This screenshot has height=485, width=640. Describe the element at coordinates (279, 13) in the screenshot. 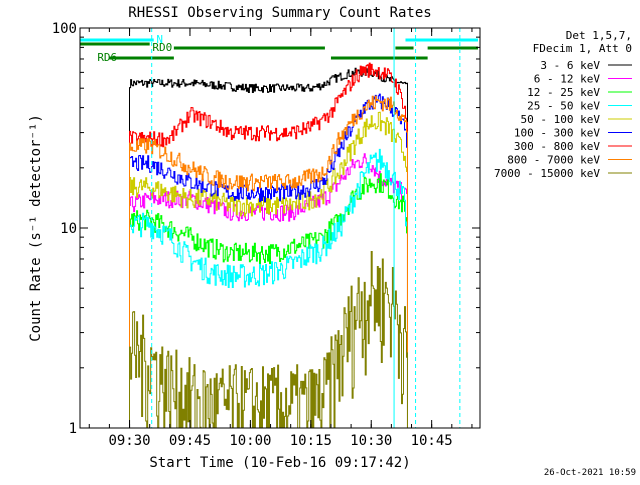

I see `chart-title: RHESSI Observing Summary Count Rates` at that location.